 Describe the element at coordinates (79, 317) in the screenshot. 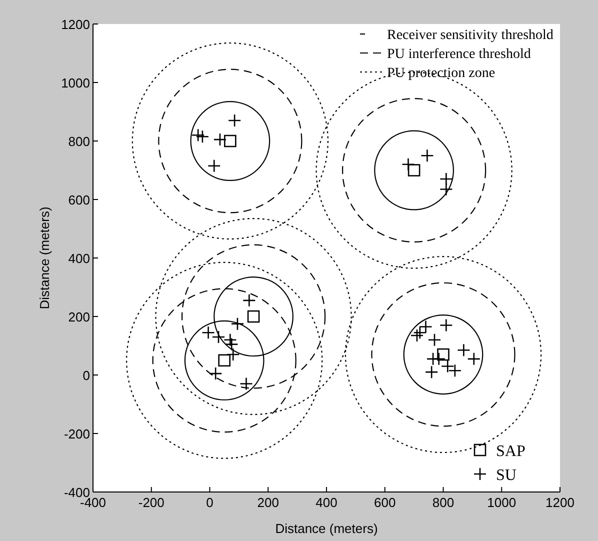

I see `y-tick-label: 200` at that location.